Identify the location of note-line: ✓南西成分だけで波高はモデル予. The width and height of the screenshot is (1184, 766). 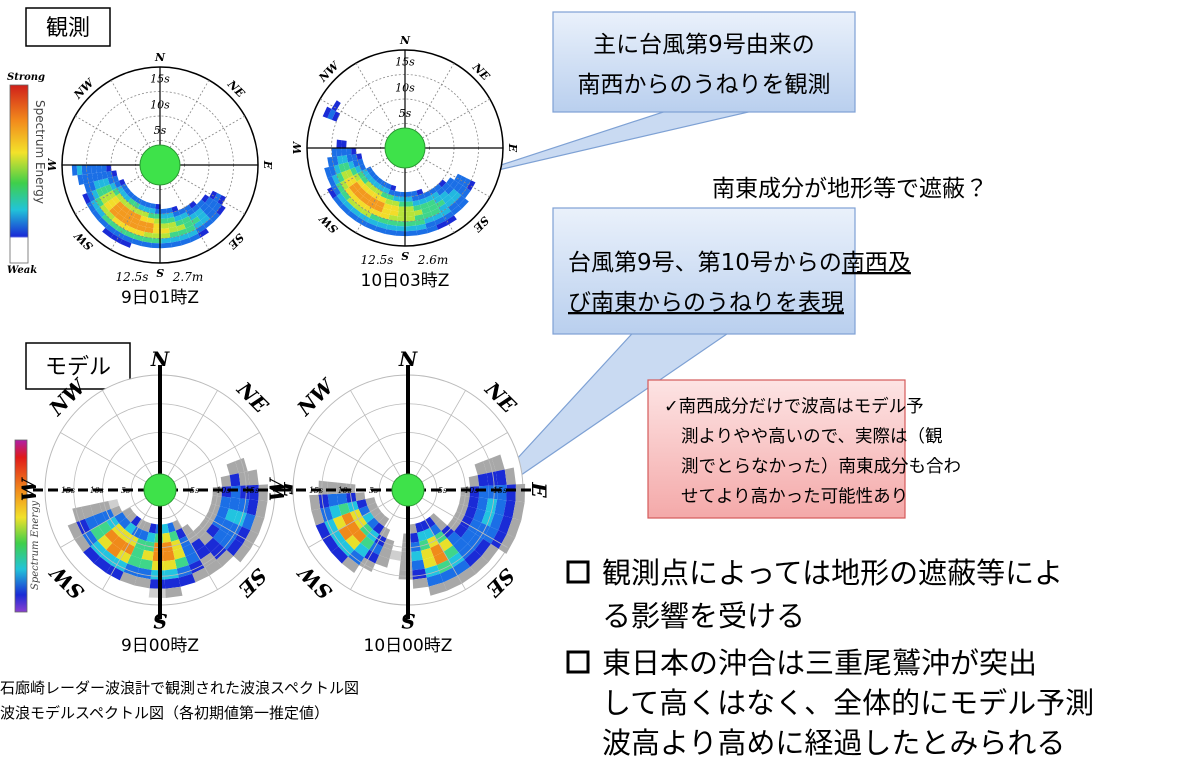
(794, 406).